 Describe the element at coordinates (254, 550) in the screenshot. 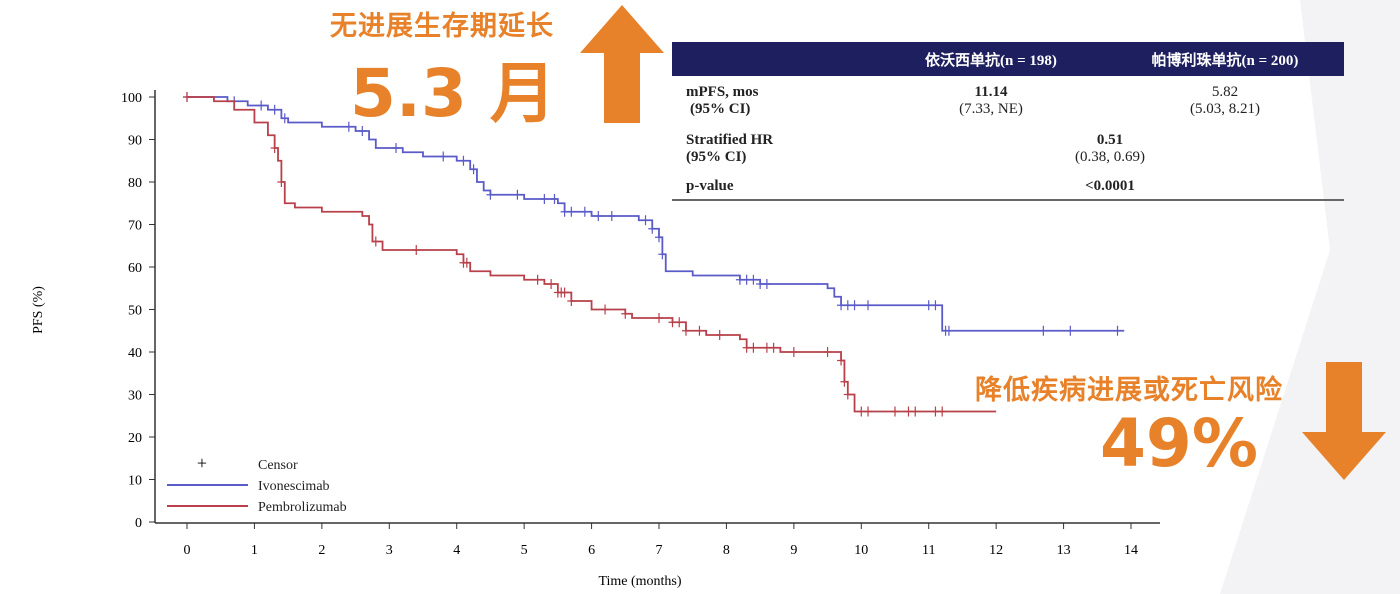

I see `x-tick-label: 1` at that location.